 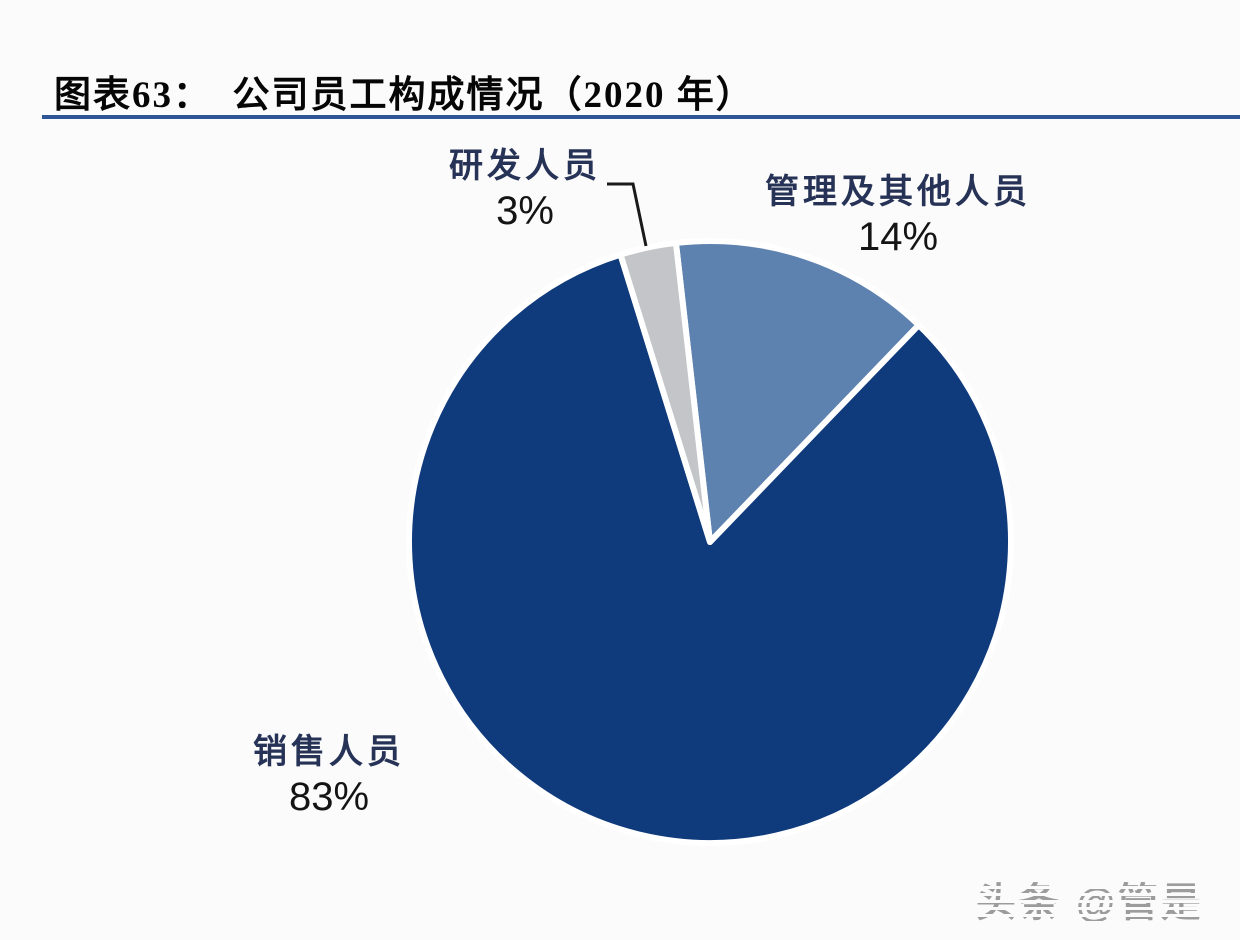 I want to click on slice-label-management-pct: 14%, so click(x=898, y=236).